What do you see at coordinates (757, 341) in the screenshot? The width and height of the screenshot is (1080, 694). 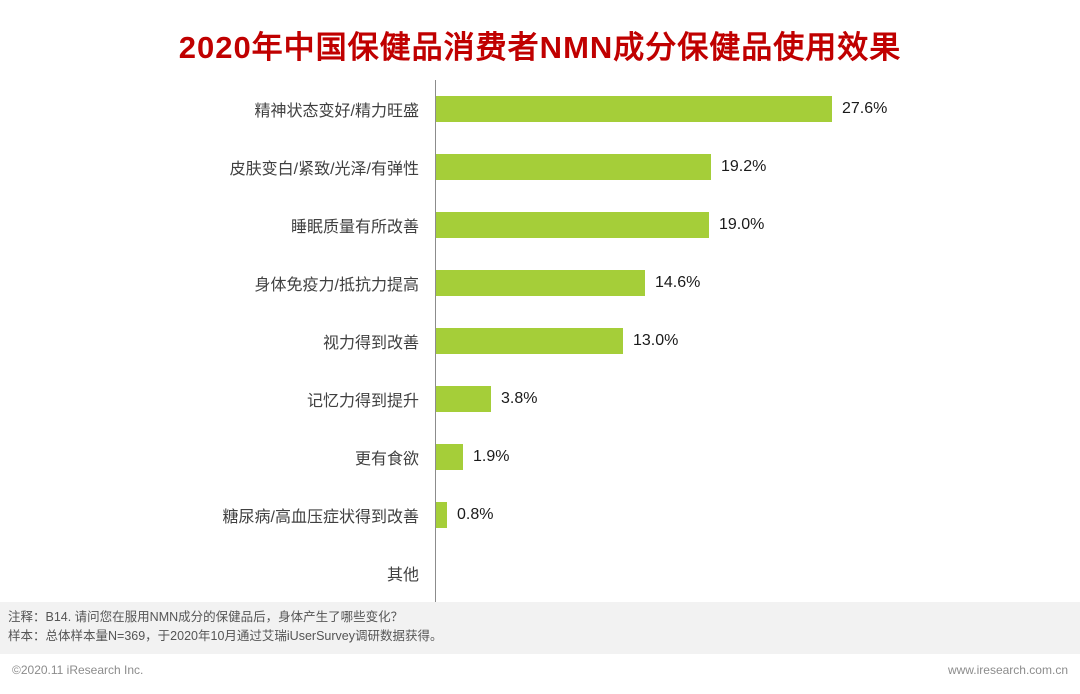 I see `bar-zone: 13.0%` at bounding box center [757, 341].